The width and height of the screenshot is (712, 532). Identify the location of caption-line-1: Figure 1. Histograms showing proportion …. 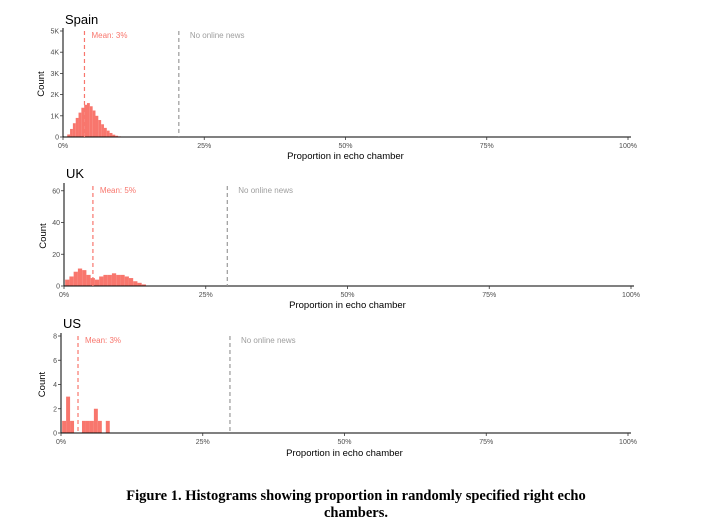
(356, 496).